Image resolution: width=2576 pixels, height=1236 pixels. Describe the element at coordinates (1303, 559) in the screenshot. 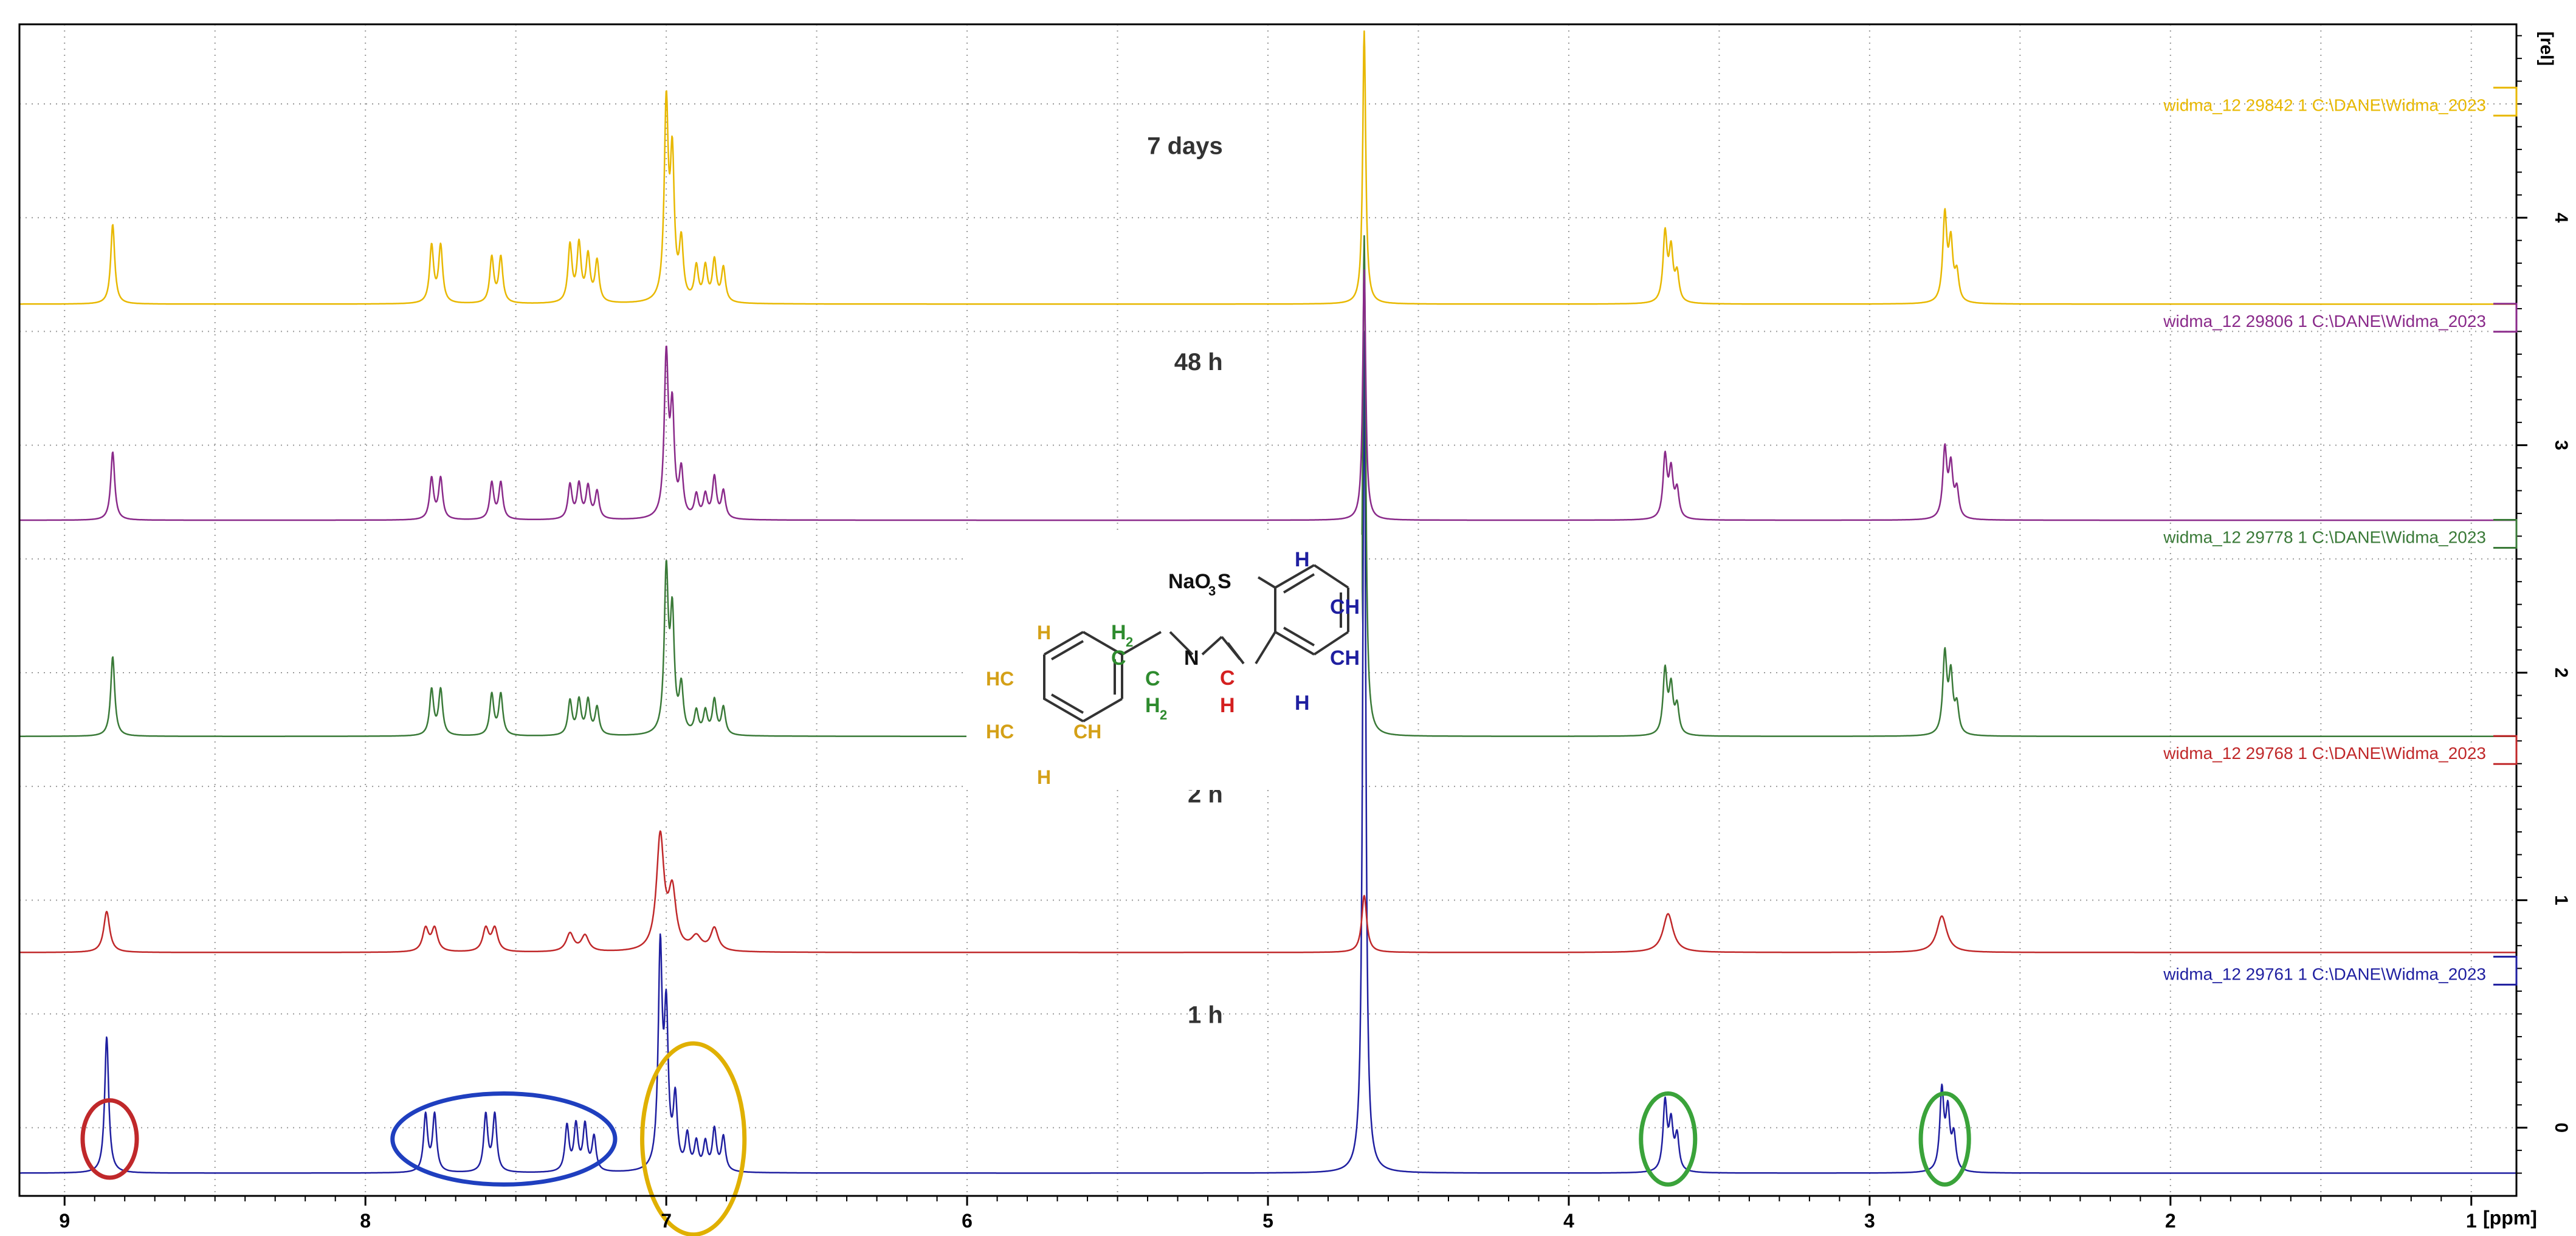

I see `structure-label-h-top: H` at that location.